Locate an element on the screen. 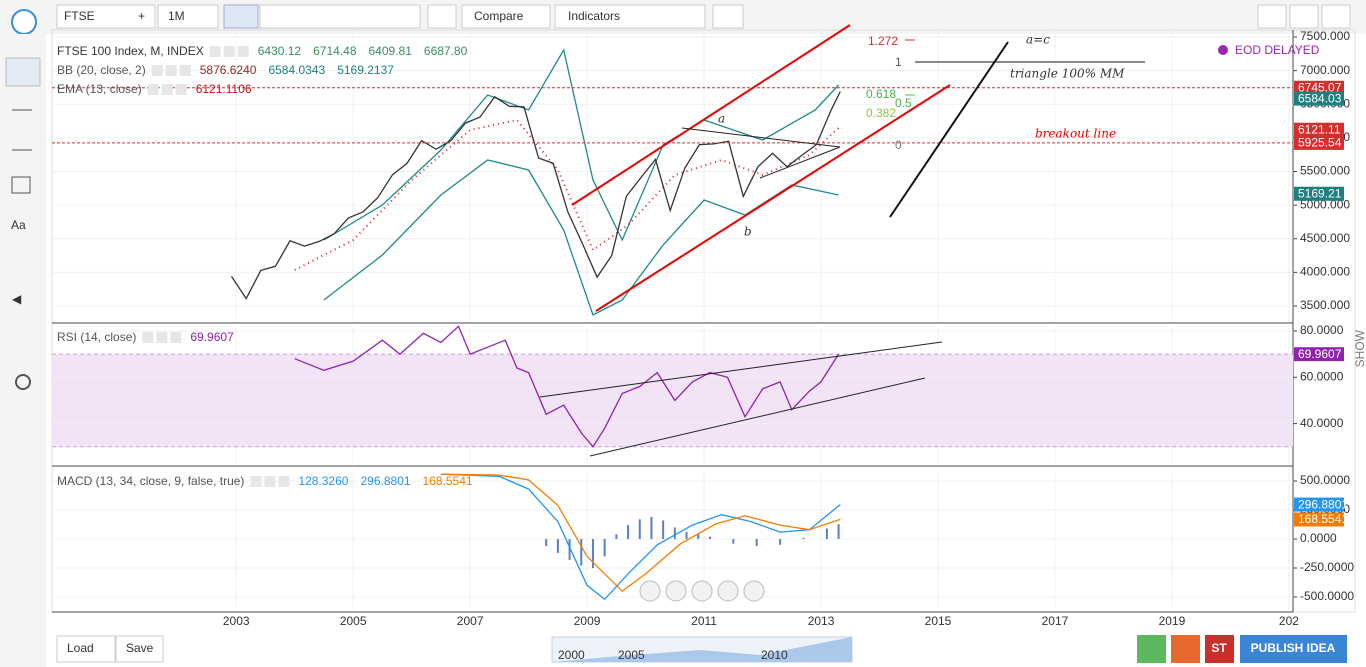  y-tick-label: 5500.000 is located at coordinates (1325, 171).